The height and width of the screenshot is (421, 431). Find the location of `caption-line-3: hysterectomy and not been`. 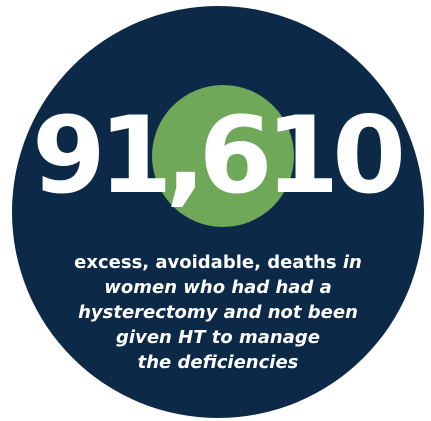

caption-line-3: hysterectomy and not been is located at coordinates (218, 312).